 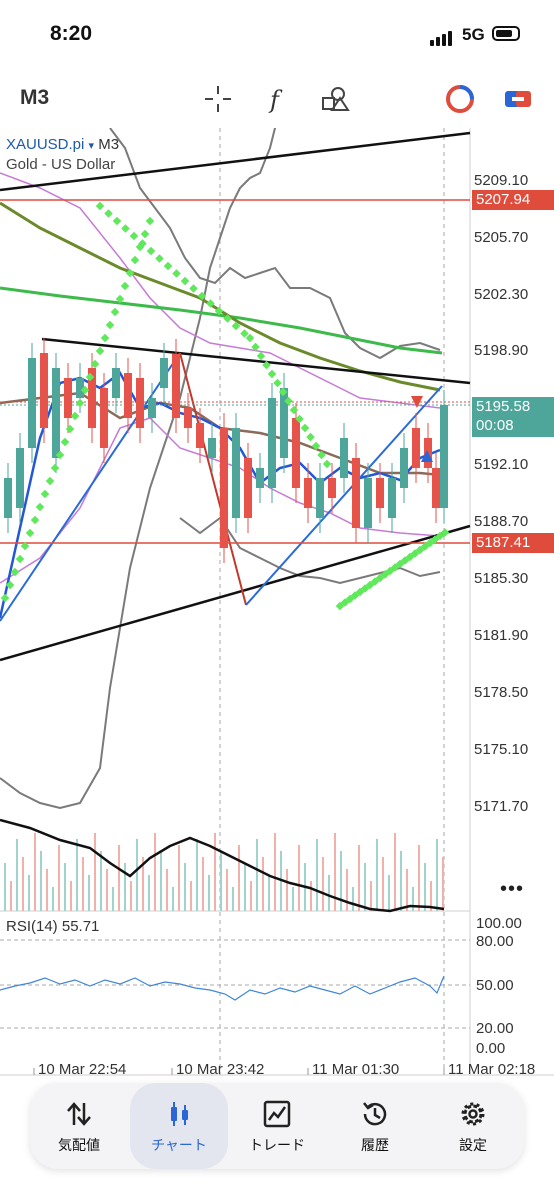 I want to click on bollinger-lower-band, so click(x=310, y=550).